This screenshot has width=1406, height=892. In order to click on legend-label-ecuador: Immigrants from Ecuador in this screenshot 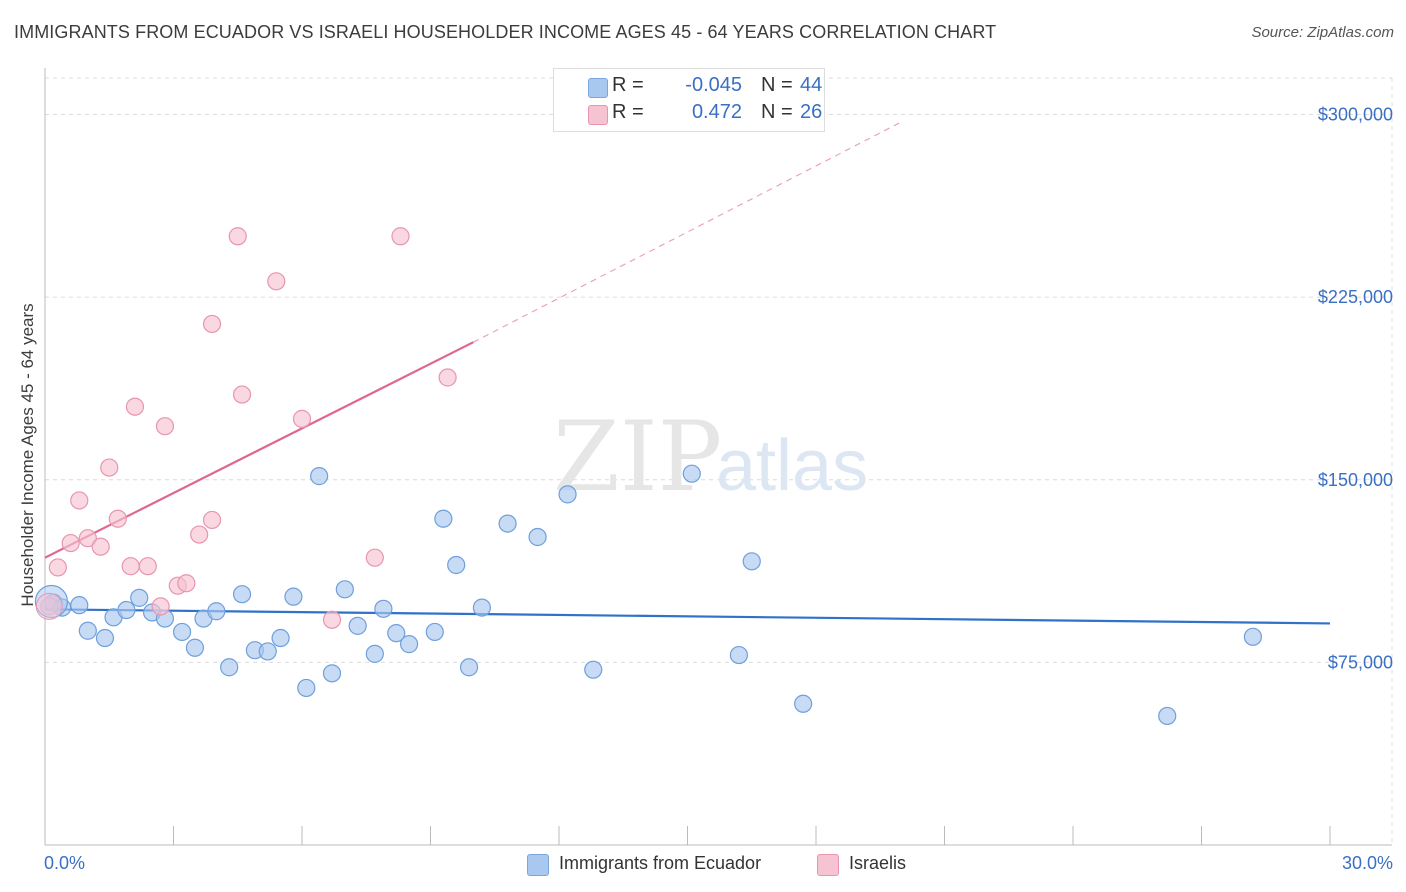, I will do `click(660, 863)`.